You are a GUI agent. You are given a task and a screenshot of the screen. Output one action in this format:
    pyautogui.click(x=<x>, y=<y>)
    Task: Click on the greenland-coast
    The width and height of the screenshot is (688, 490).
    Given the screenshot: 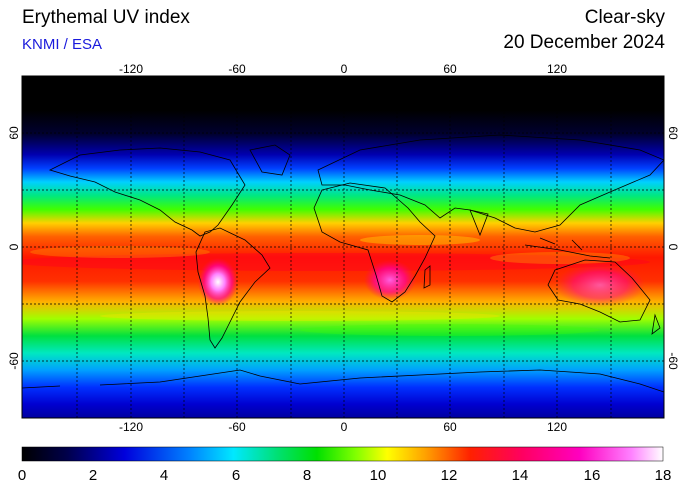 What is the action you would take?
    pyautogui.click(x=270, y=160)
    